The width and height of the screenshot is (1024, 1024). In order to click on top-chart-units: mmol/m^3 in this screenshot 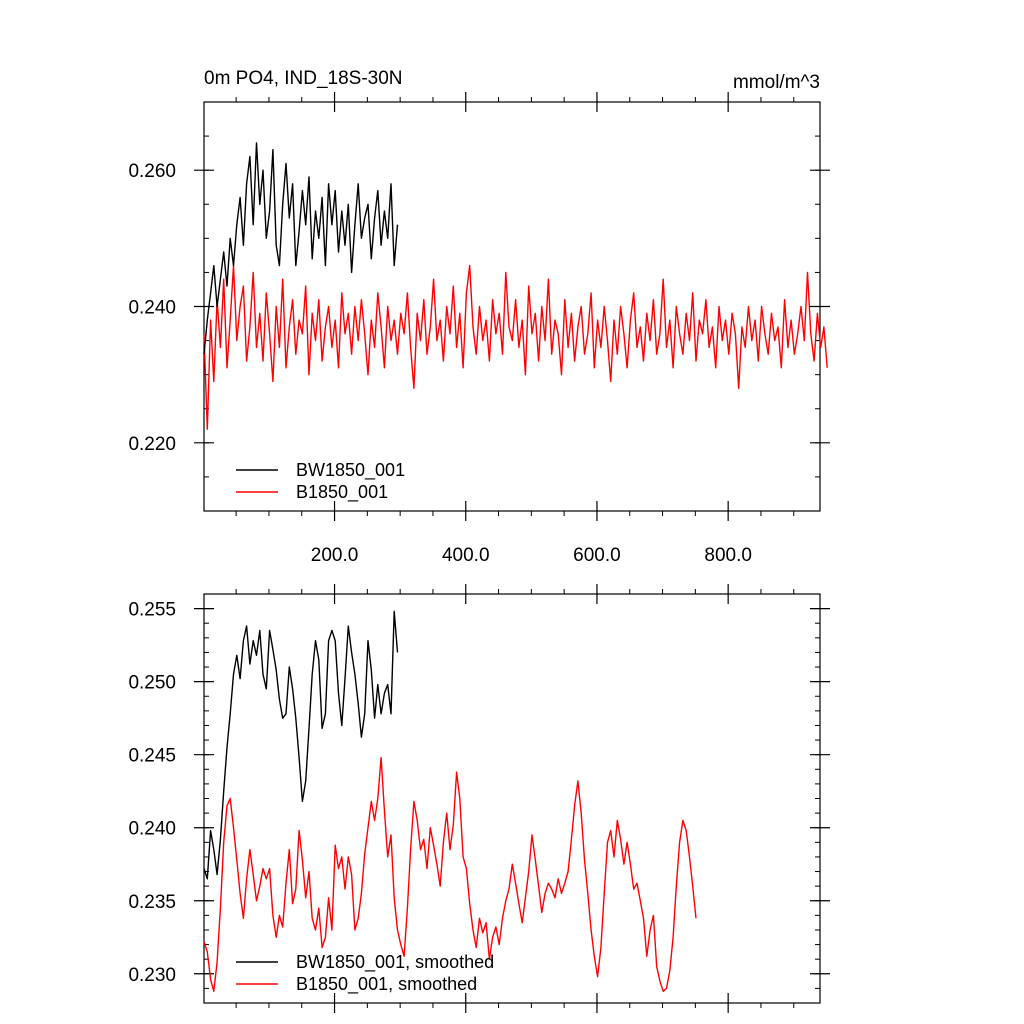, I will do `click(776, 82)`.